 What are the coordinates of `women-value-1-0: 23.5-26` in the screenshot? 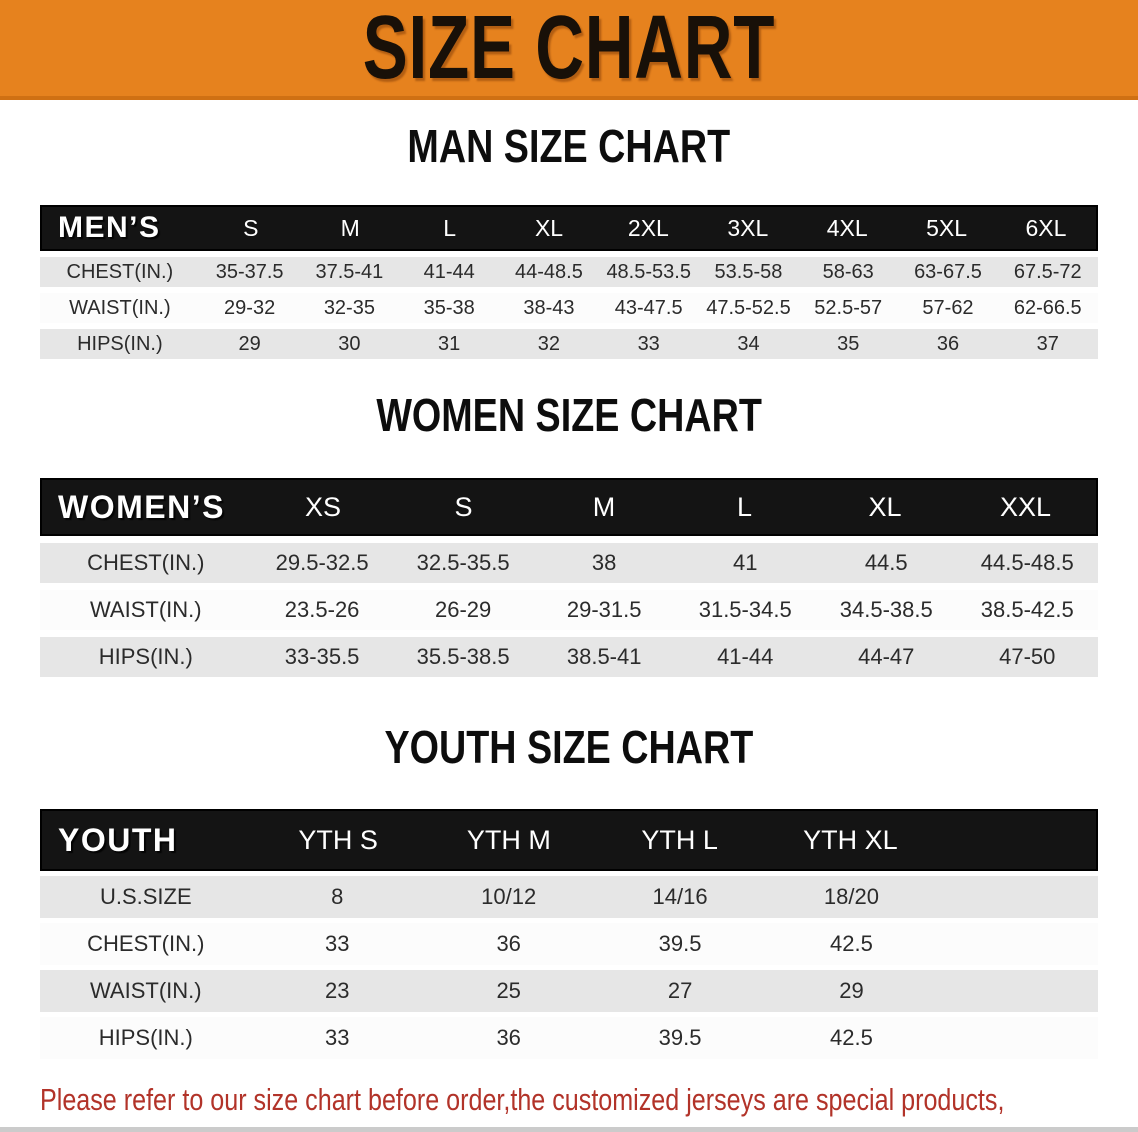 It's located at (322, 609).